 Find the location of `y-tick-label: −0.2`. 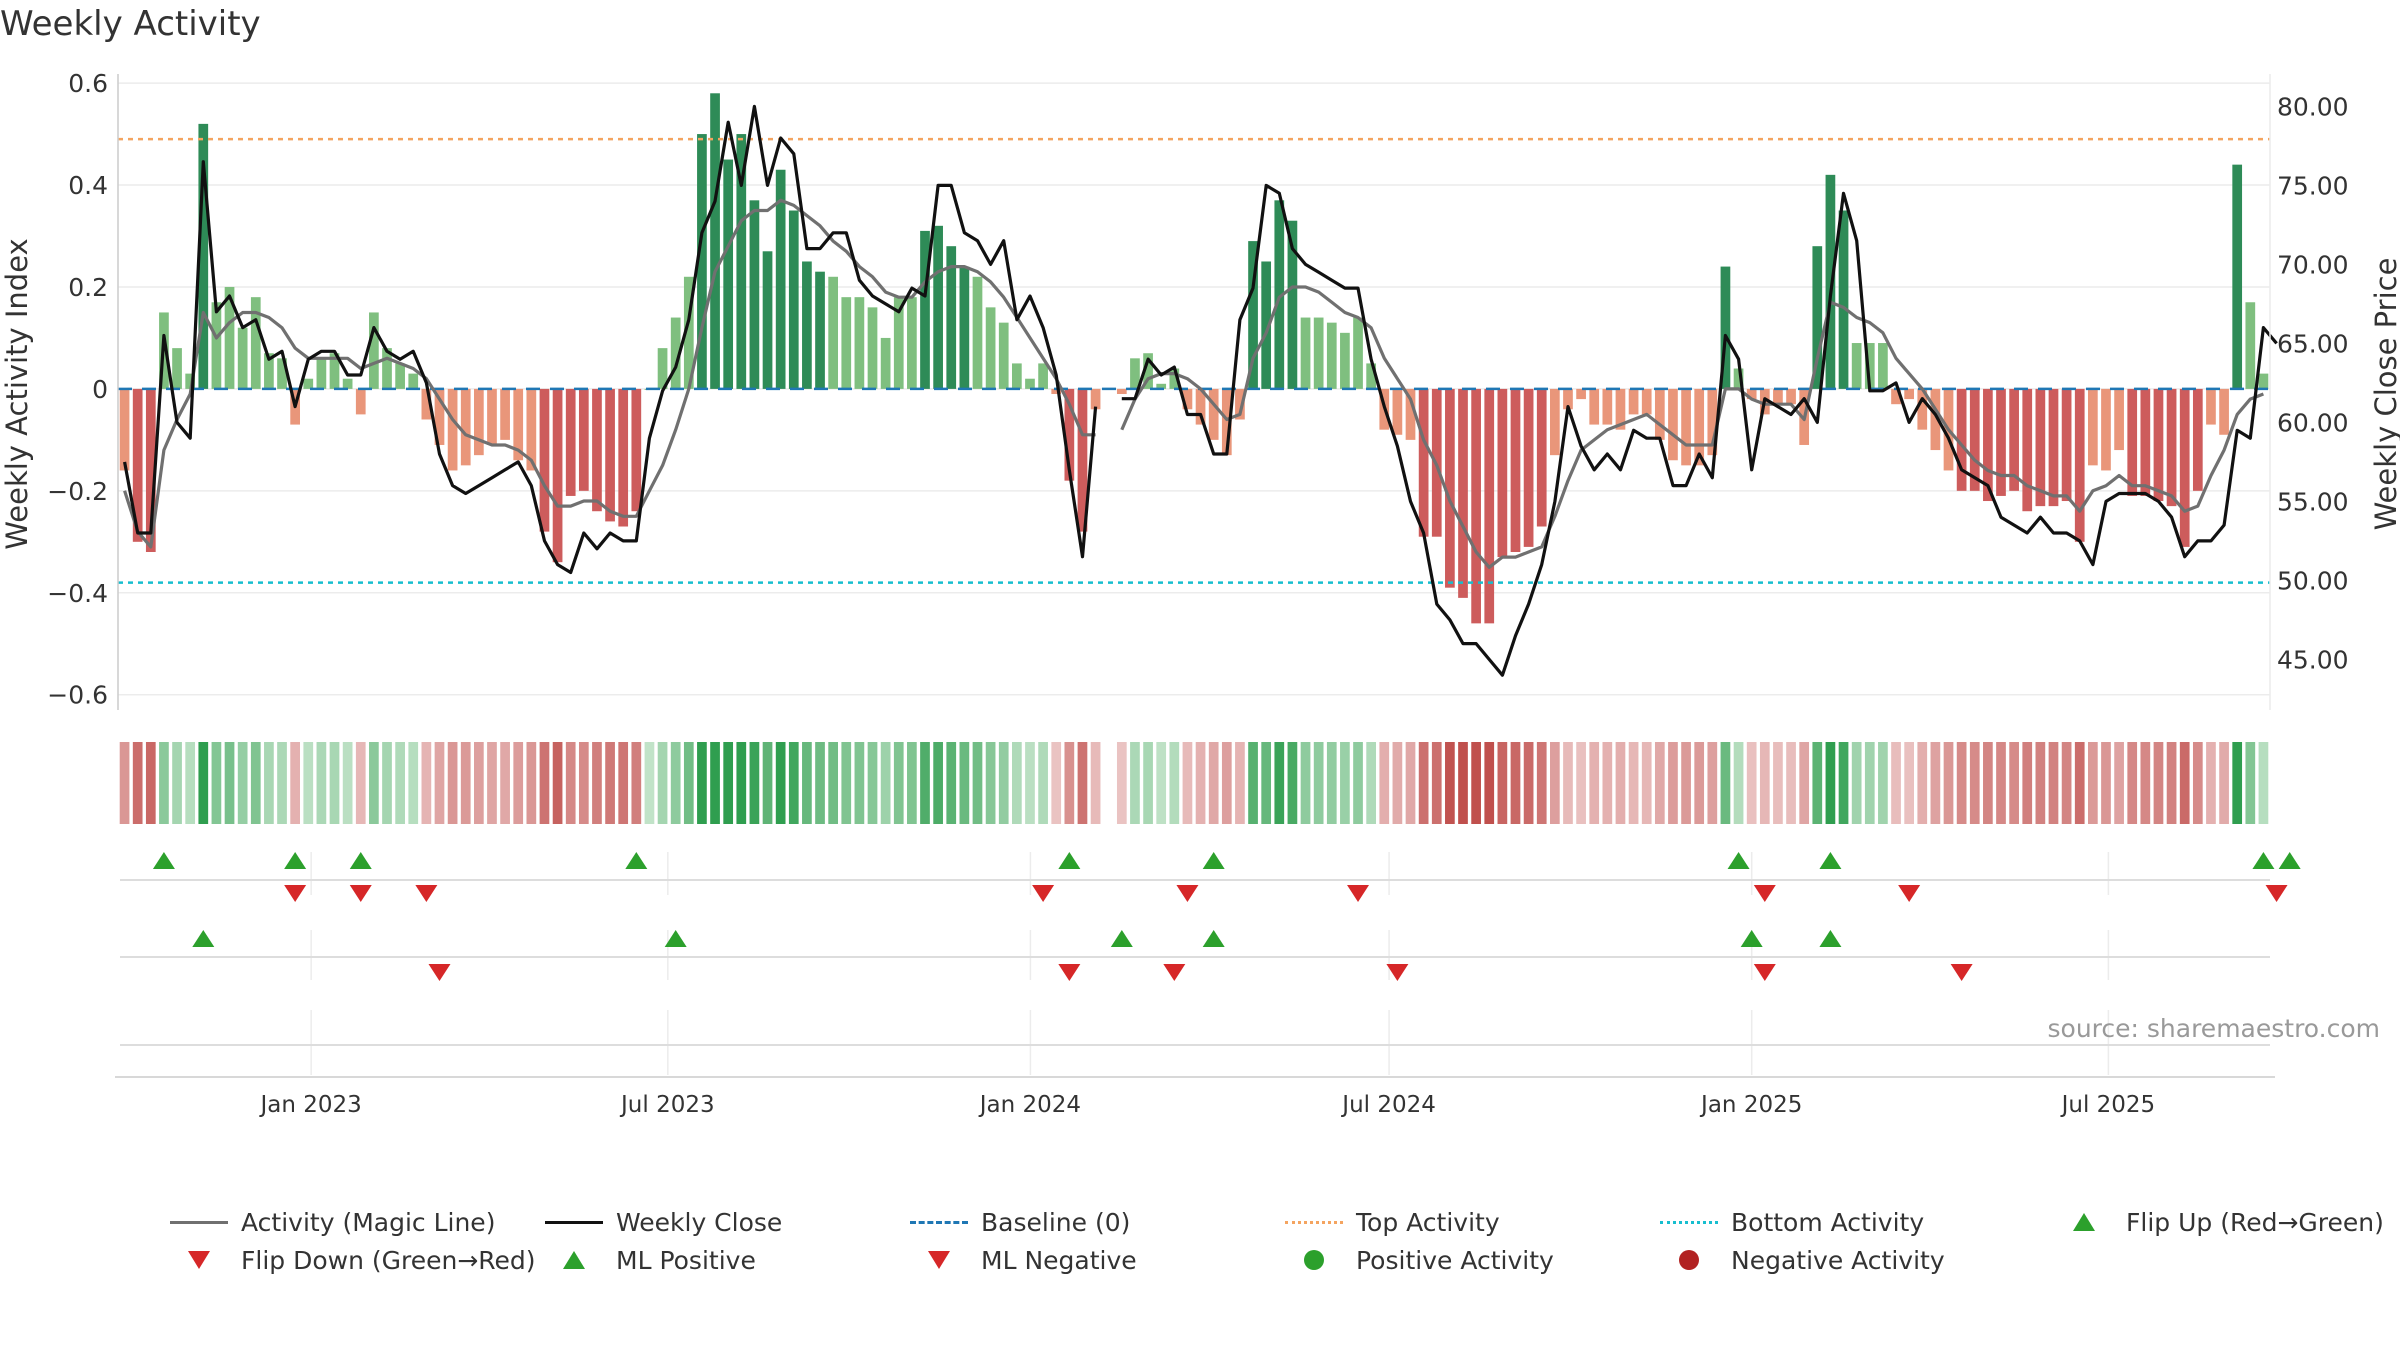

y-tick-label: −0.2 is located at coordinates (77, 491).